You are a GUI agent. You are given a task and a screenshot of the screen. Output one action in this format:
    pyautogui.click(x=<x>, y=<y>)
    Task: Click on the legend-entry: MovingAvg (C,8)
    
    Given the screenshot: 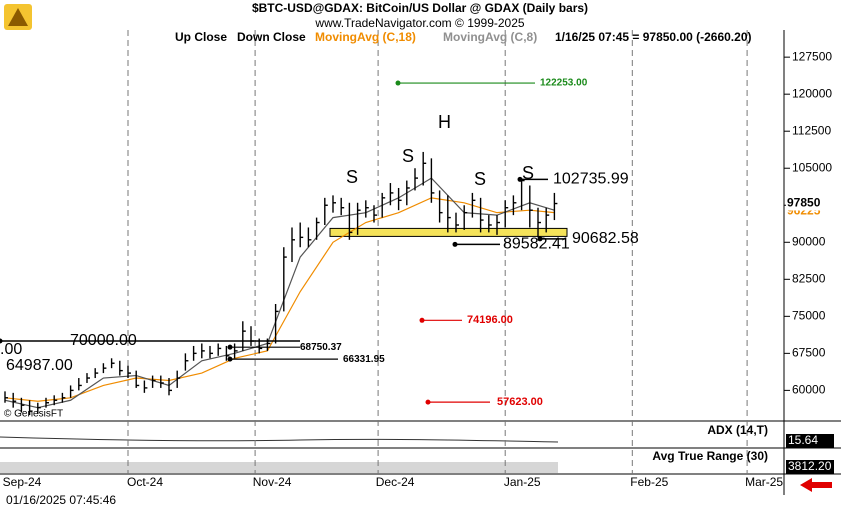 What is the action you would take?
    pyautogui.click(x=490, y=37)
    